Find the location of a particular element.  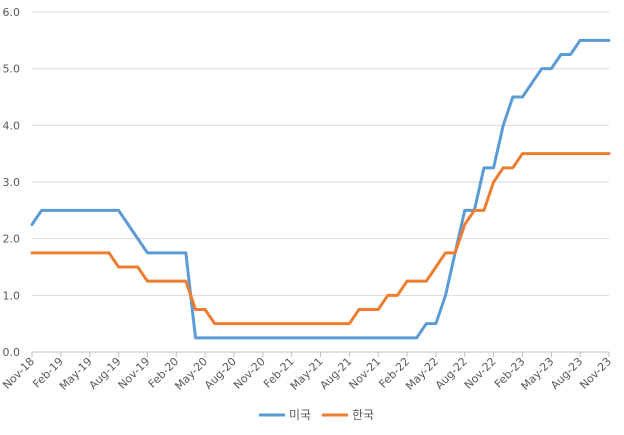

y-tick-label: 3.0 is located at coordinates (12, 182).